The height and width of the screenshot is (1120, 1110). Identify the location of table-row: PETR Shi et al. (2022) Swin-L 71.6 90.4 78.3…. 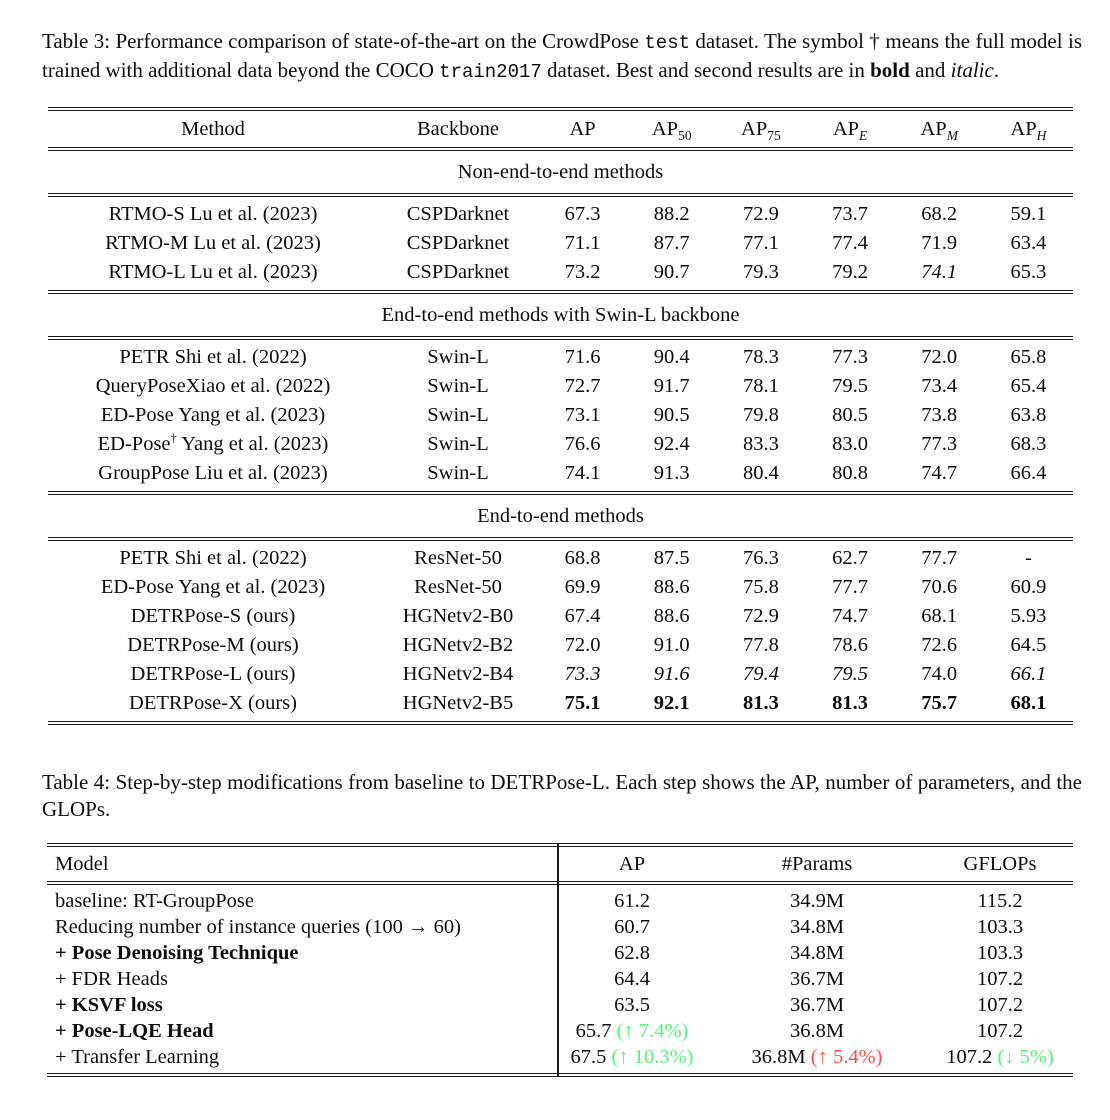
(560, 357).